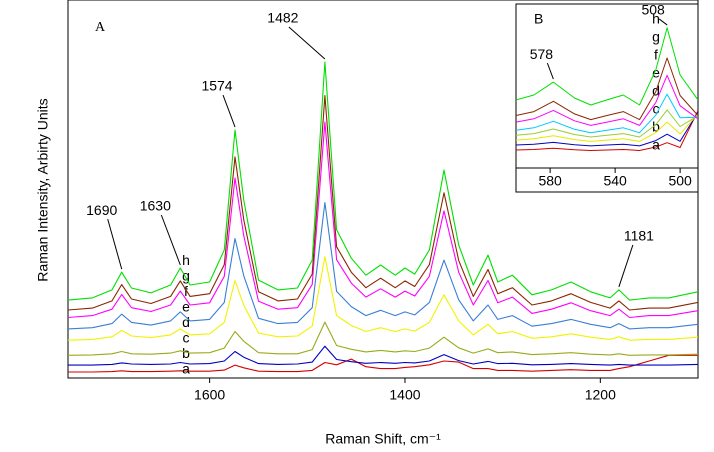  I want to click on y-axis-label: Raman Intensity, Arbirty Units, so click(43, 189).